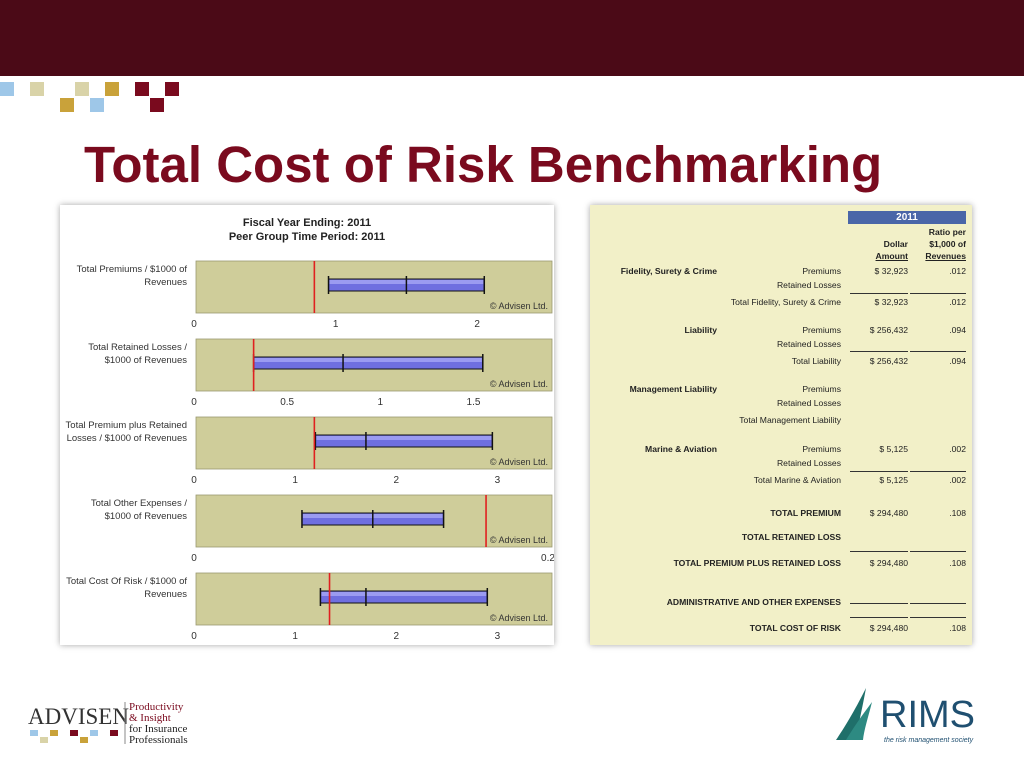 Image resolution: width=1024 pixels, height=768 pixels. What do you see at coordinates (150, 718) in the screenshot?
I see `advisen-tagline-2: & Insight` at bounding box center [150, 718].